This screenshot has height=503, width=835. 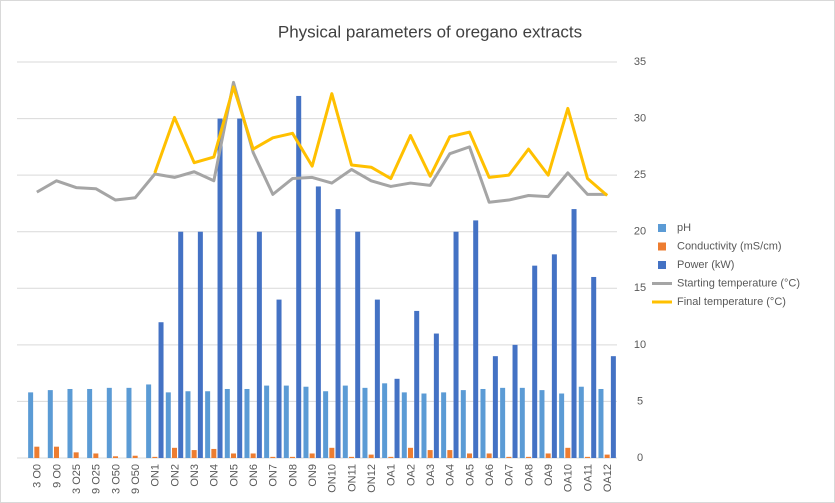 I want to click on x-tick-label: ON7, so click(x=274, y=475).